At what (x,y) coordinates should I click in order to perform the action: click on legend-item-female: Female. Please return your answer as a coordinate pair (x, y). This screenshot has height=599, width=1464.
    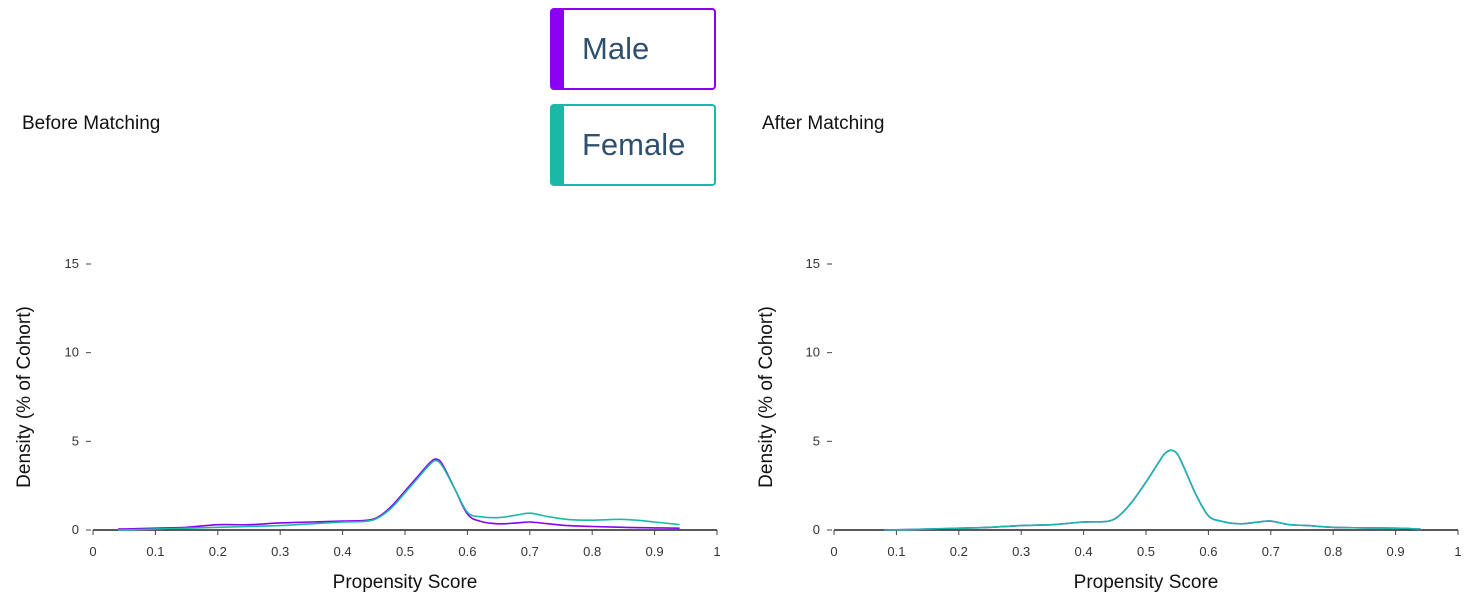
    Looking at the image, I should click on (633, 145).